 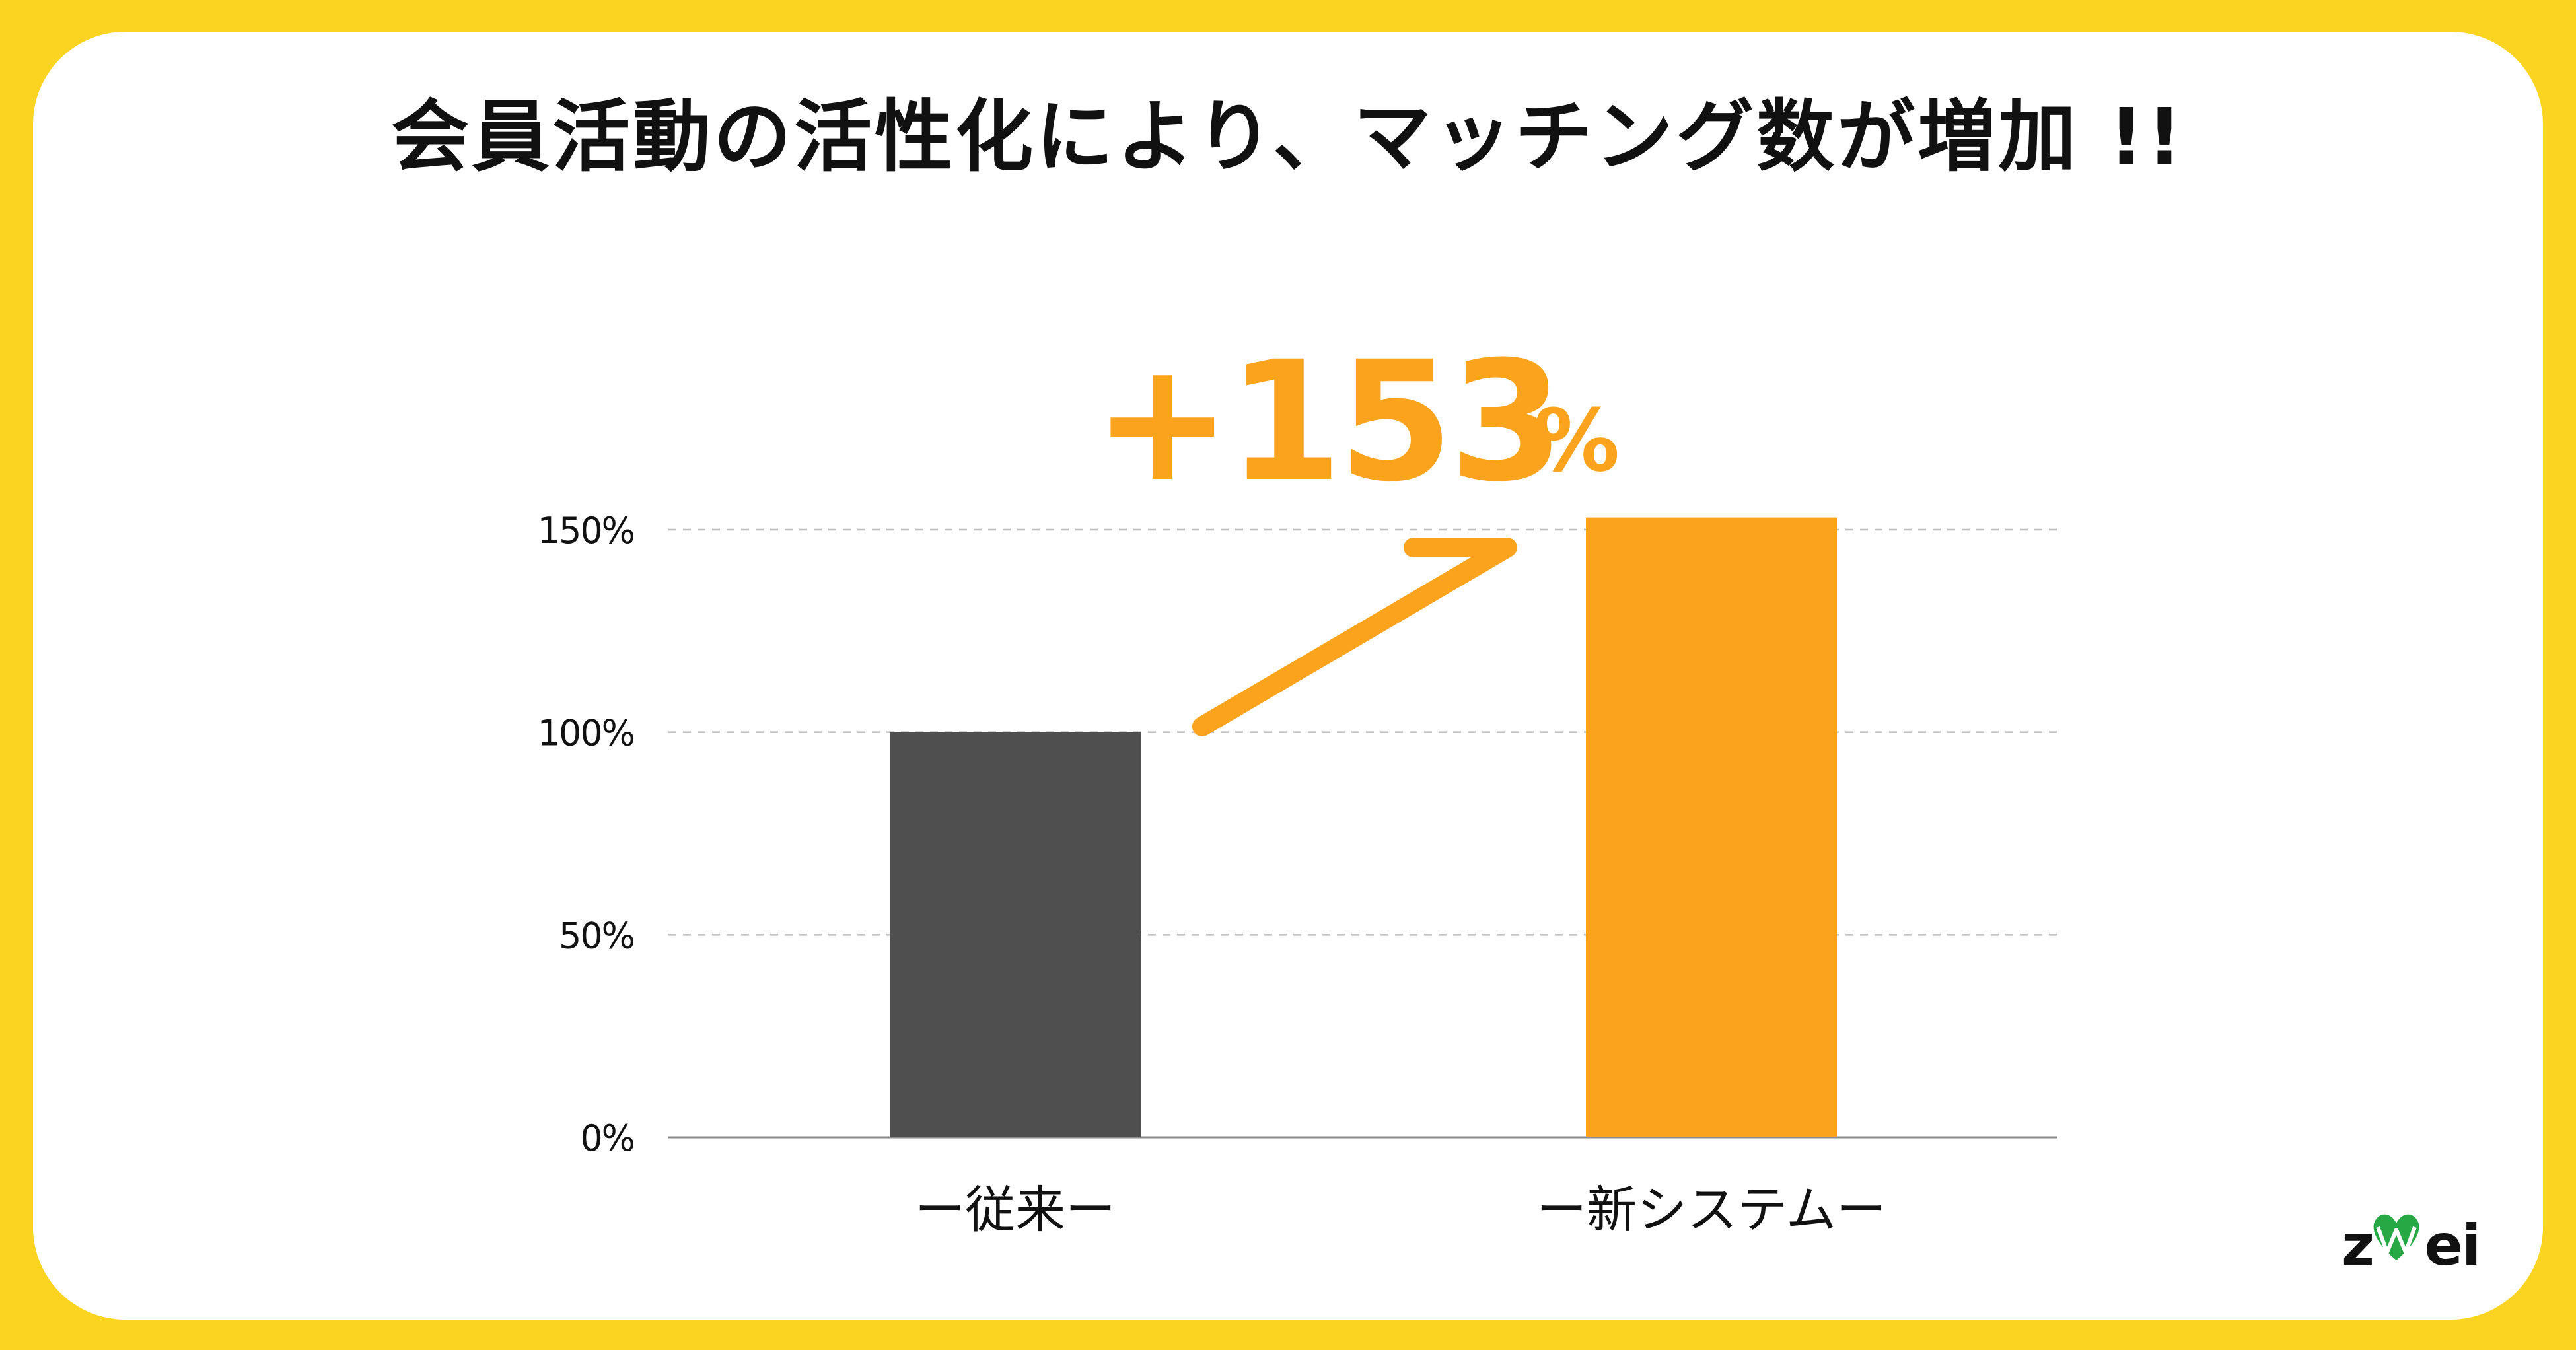 I want to click on y-tick-label: 50%, so click(x=596, y=936).